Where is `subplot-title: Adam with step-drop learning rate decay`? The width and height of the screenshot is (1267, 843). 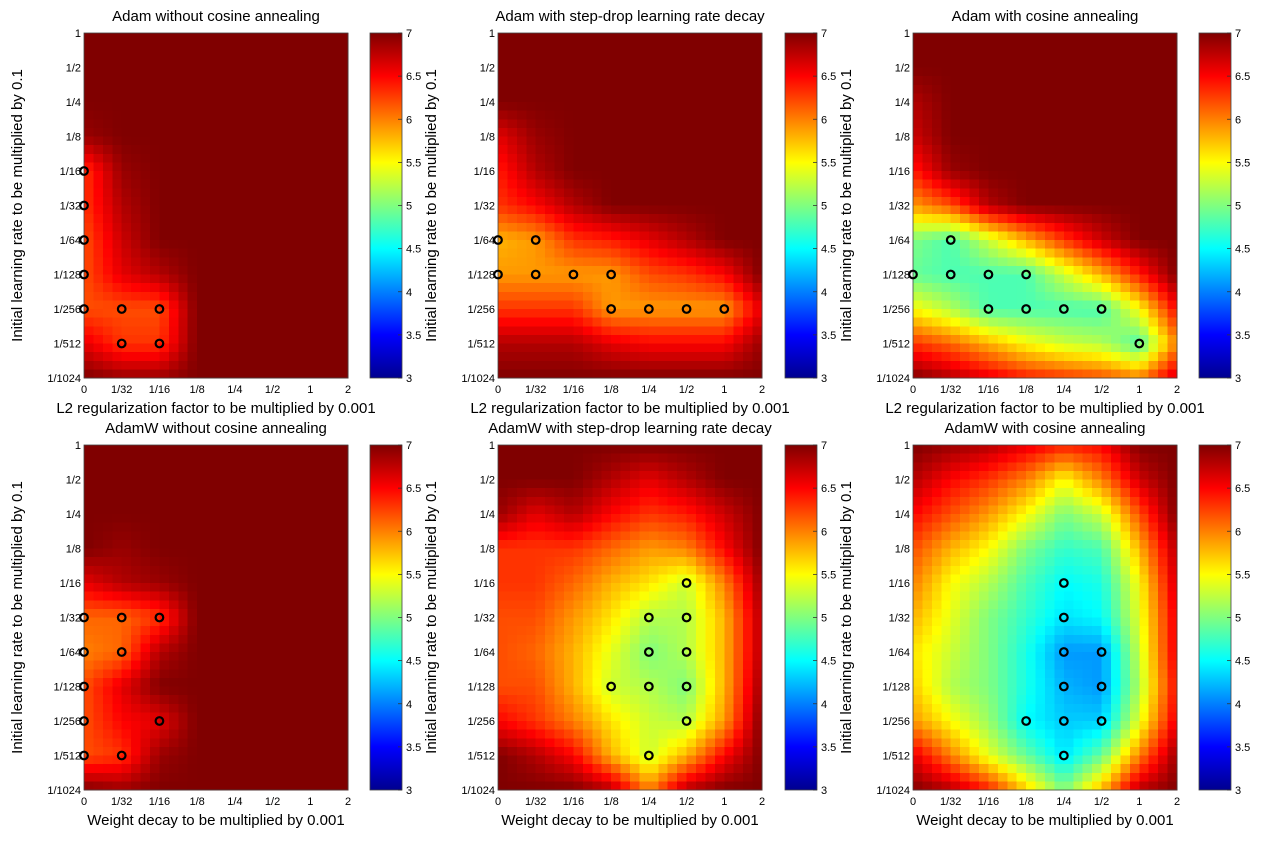
subplot-title: Adam with step-drop learning rate decay is located at coordinates (630, 16).